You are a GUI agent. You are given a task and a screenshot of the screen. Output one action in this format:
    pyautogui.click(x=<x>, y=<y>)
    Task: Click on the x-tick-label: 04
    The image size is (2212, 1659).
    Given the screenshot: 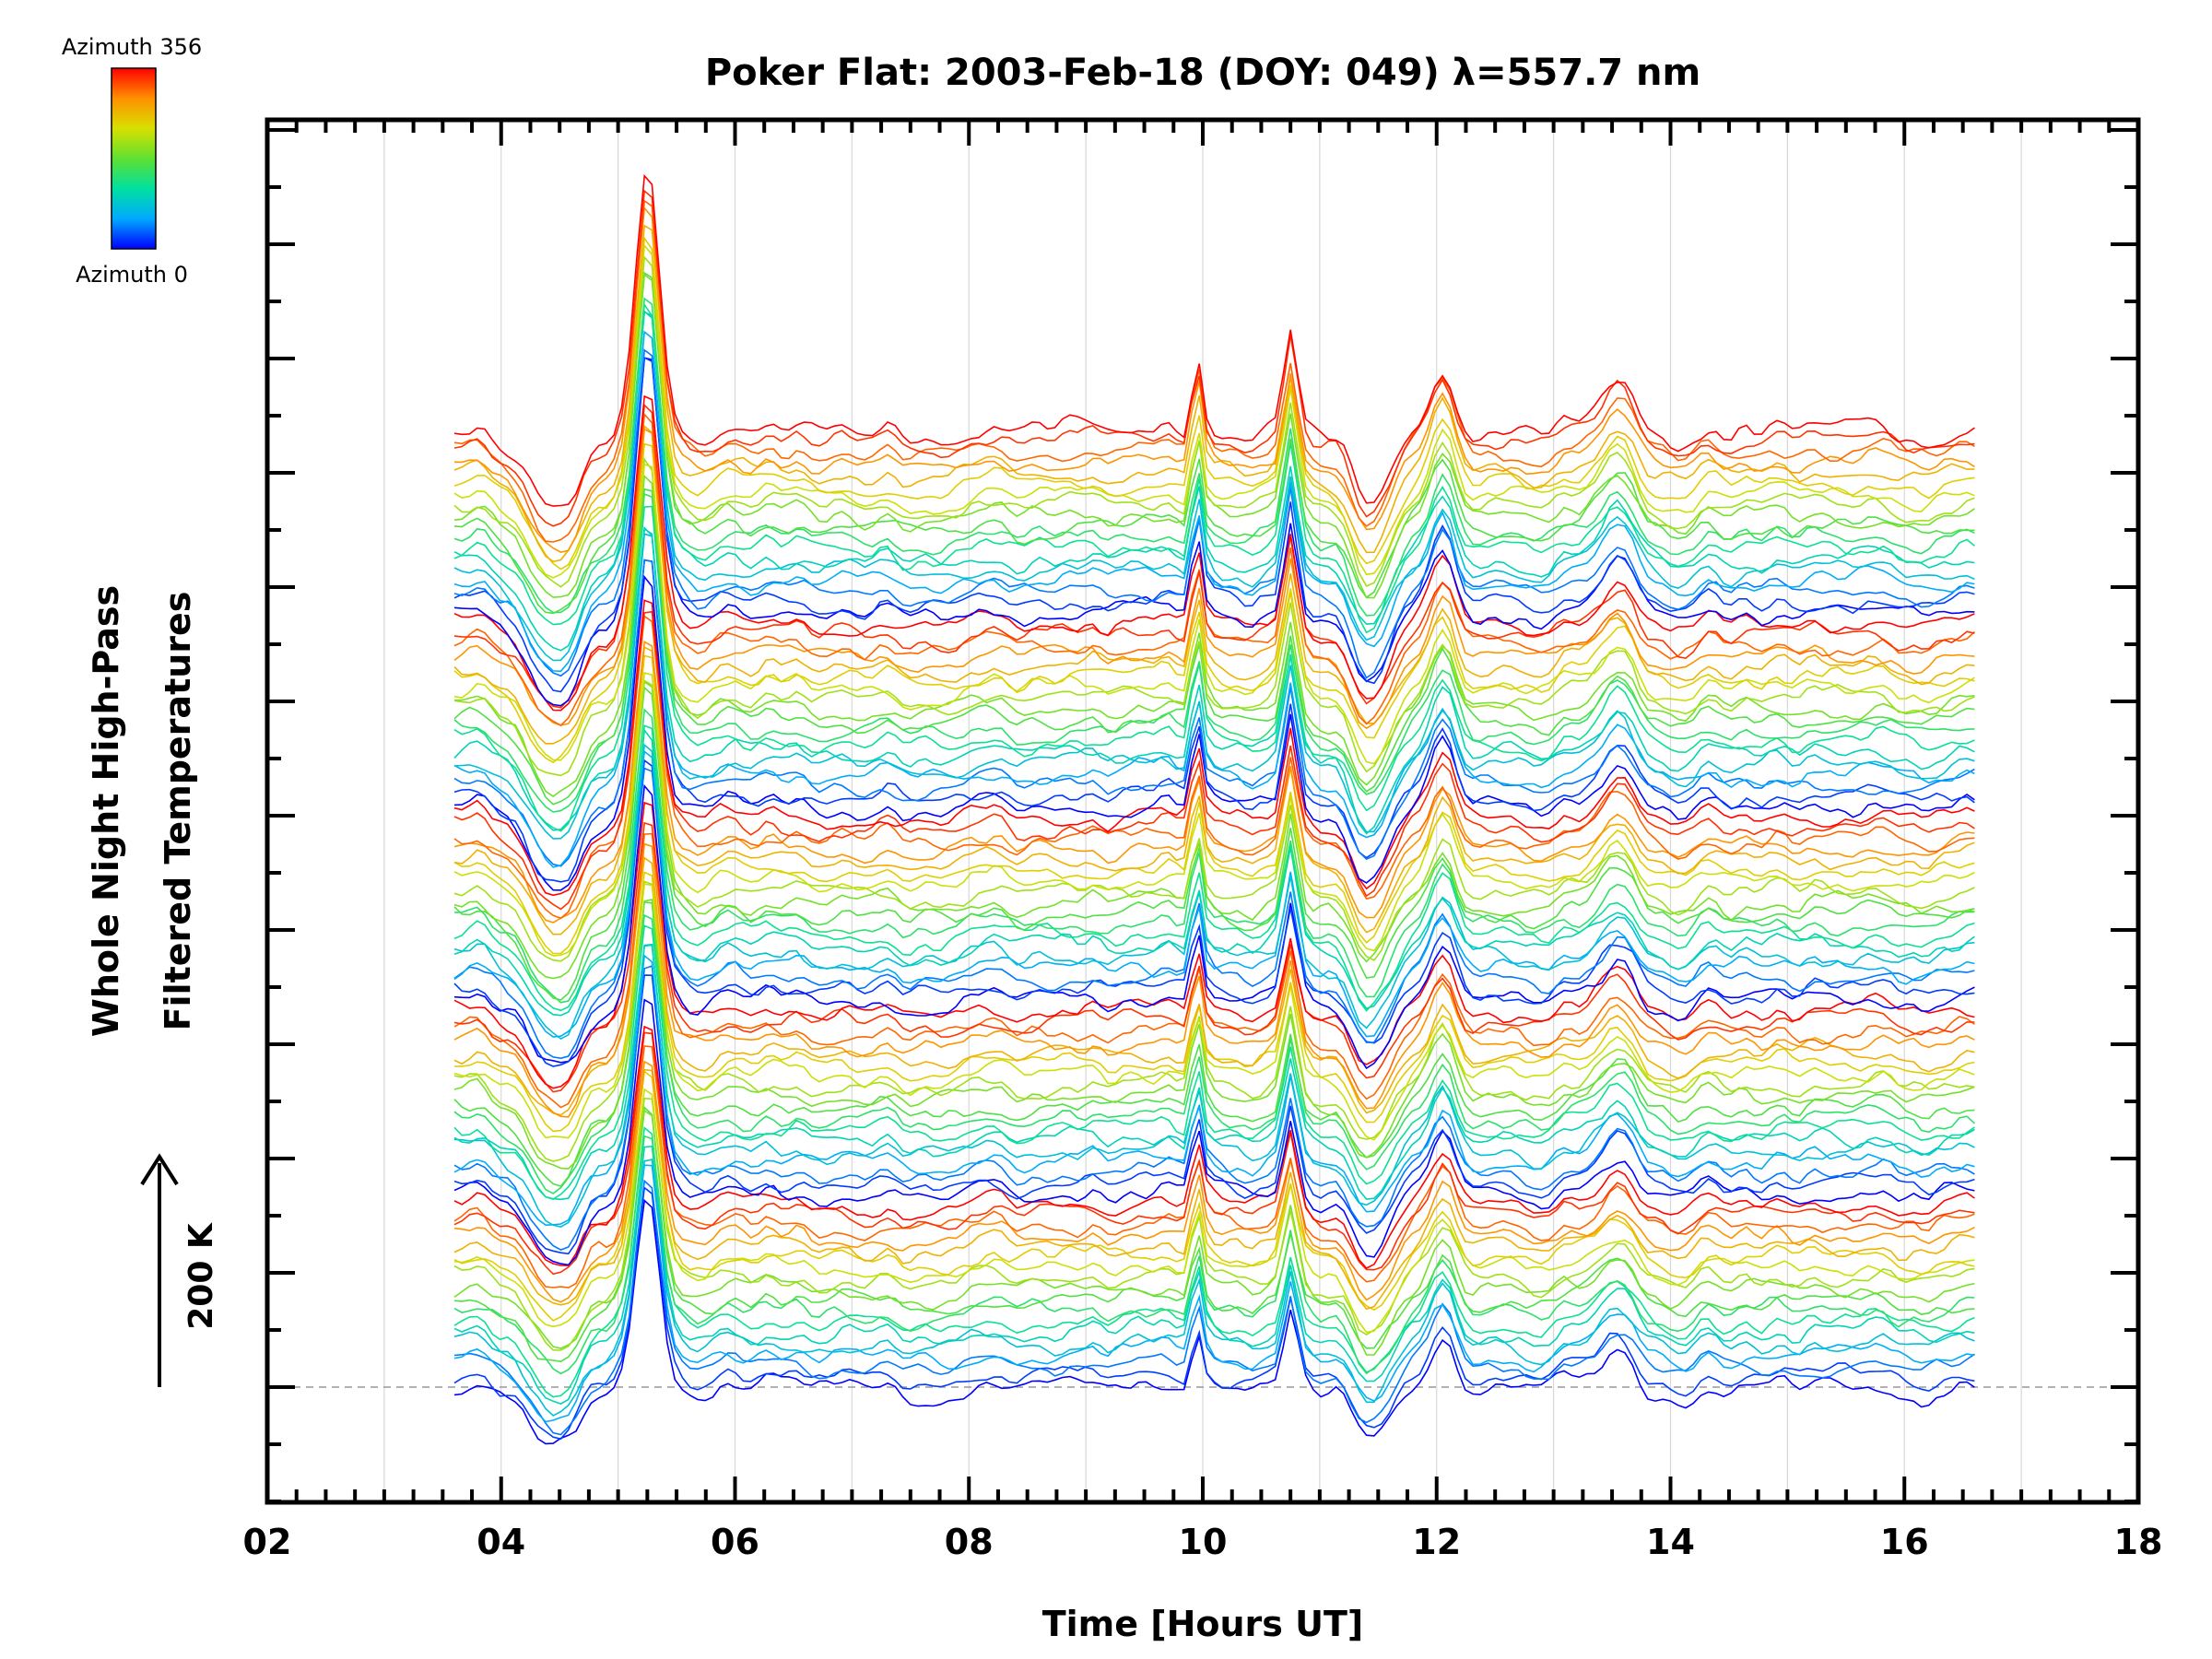 What is the action you would take?
    pyautogui.click(x=501, y=1542)
    